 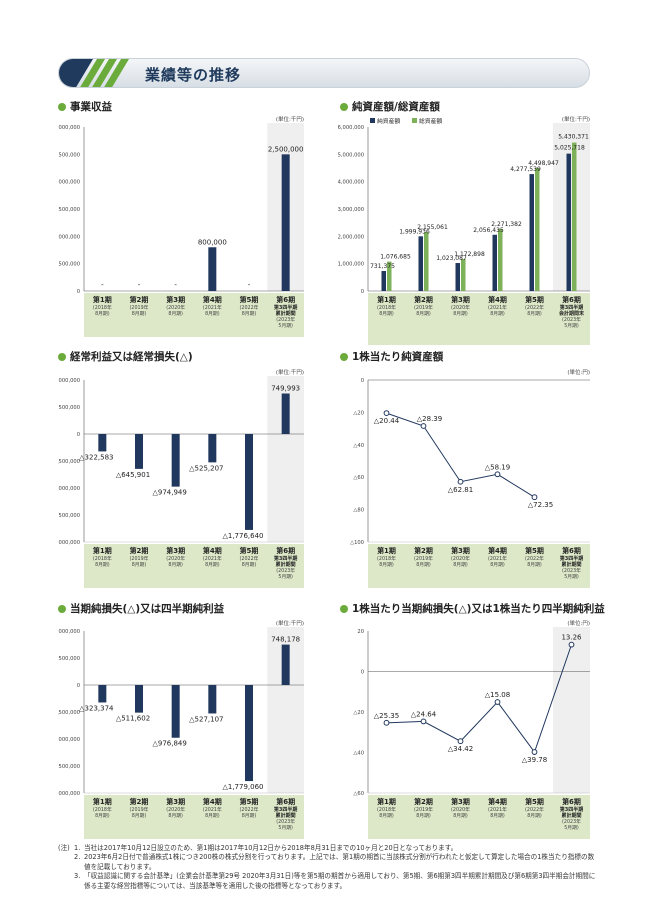 What do you see at coordinates (460, 490) in the screenshot?
I see `data-label: △62.81` at bounding box center [460, 490].